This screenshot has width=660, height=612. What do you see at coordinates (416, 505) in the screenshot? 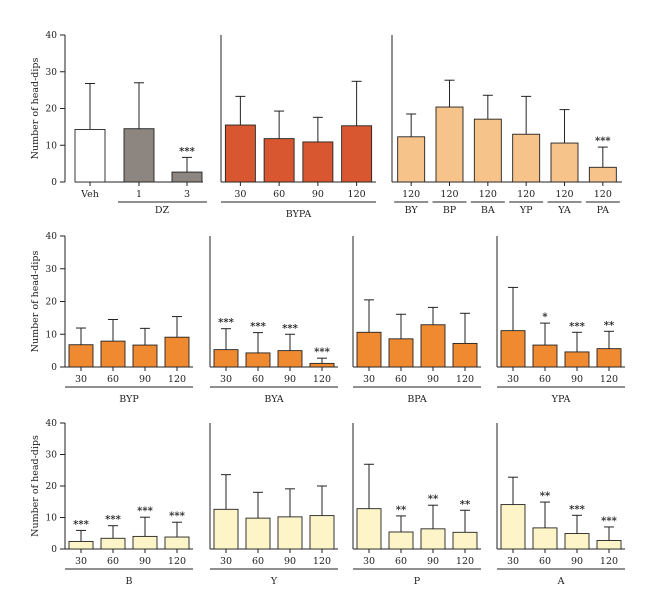
I see `chart-panel-10: 30 60 ** 90 ** 120 ** P` at bounding box center [416, 505].